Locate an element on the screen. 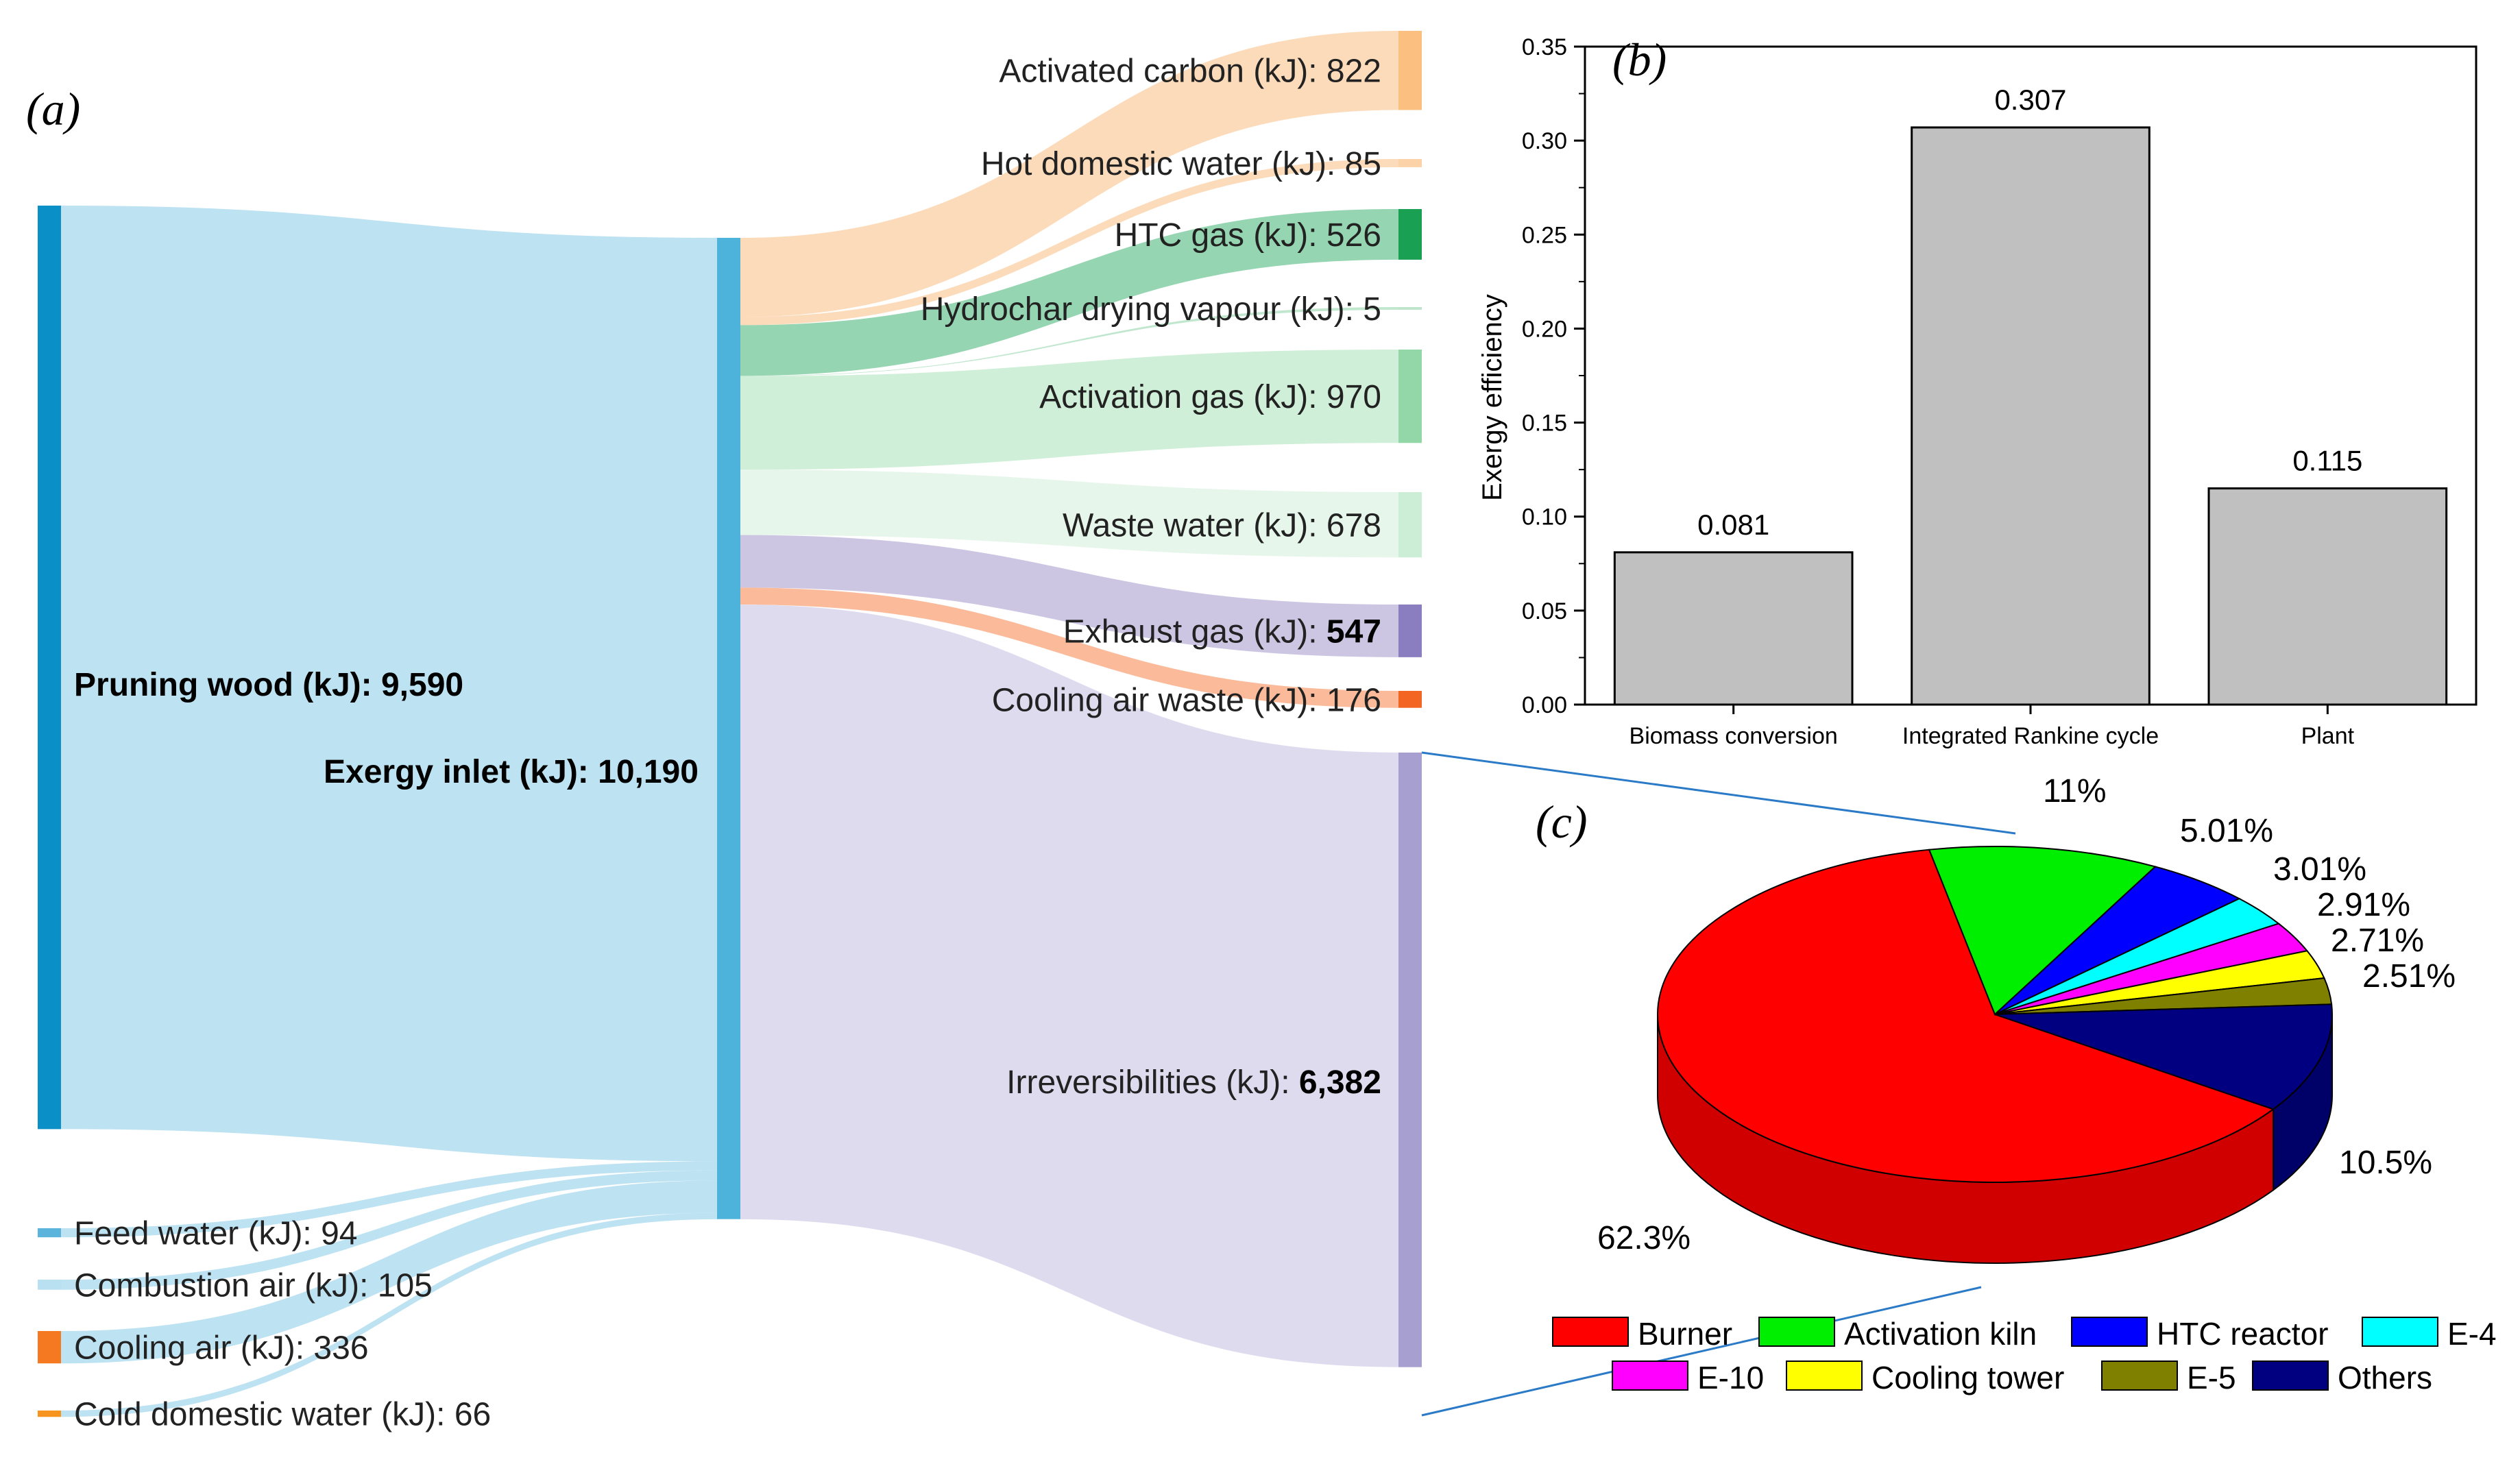 The image size is (2520, 1464). legend-label-activation-kiln: Activation kiln is located at coordinates (1940, 1334).